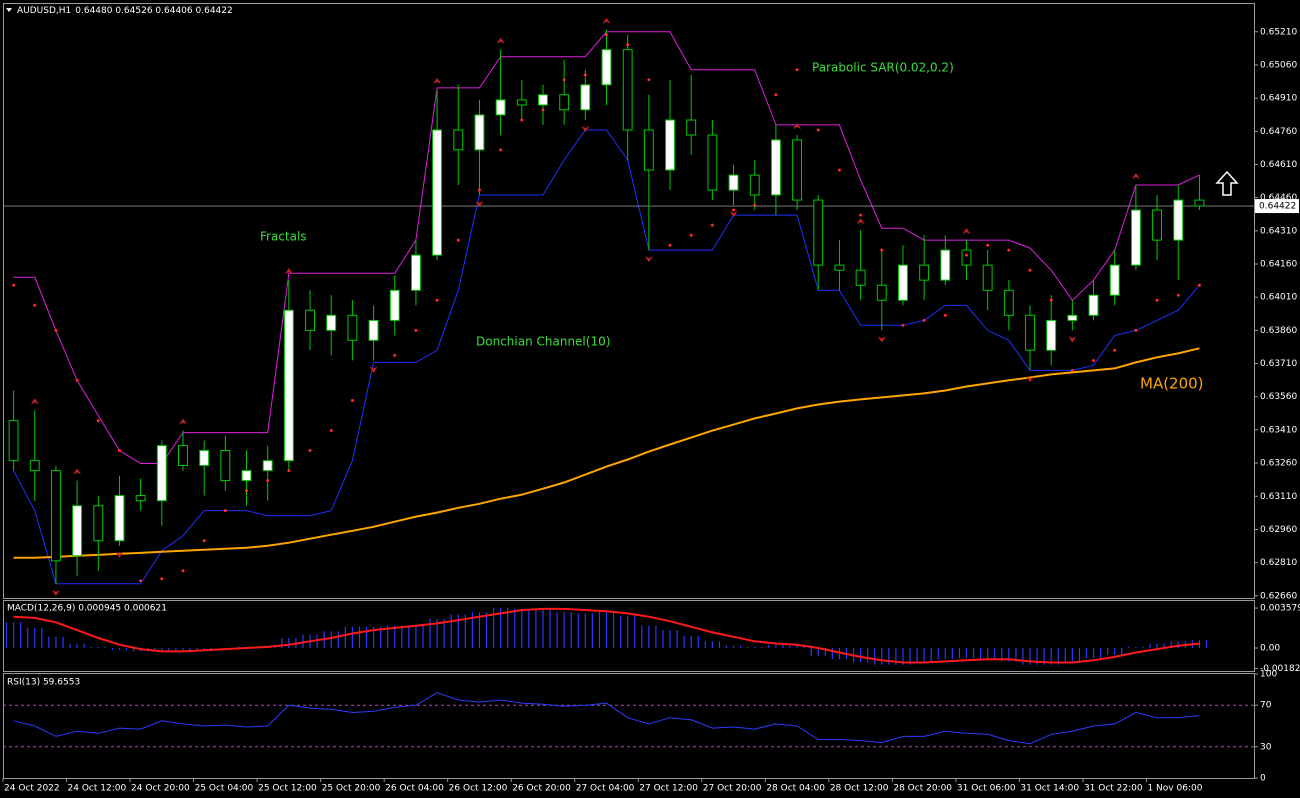 The image size is (1300, 798). I want to click on y-tick-label: 0.62960, so click(1278, 530).